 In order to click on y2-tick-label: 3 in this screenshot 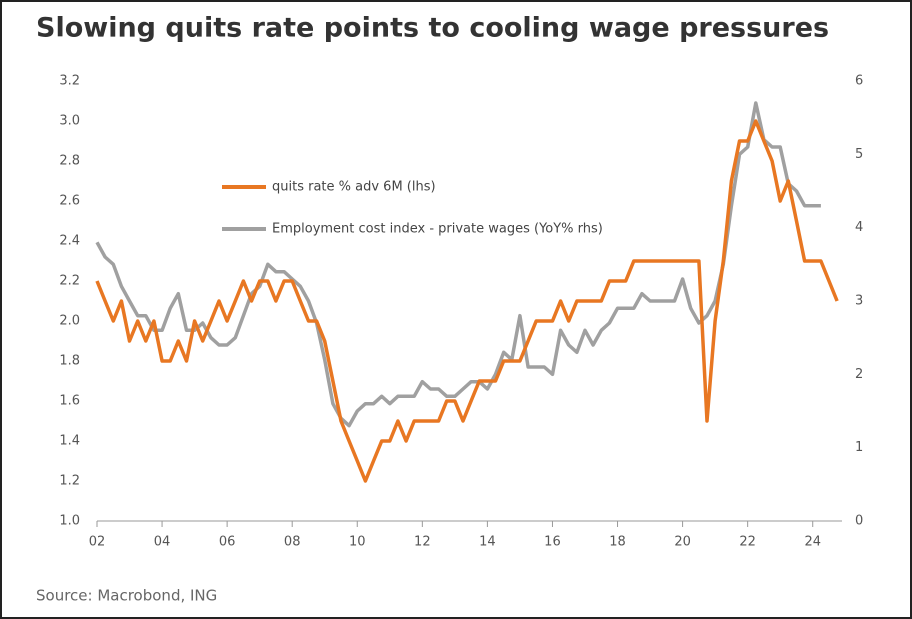, I will do `click(859, 301)`.